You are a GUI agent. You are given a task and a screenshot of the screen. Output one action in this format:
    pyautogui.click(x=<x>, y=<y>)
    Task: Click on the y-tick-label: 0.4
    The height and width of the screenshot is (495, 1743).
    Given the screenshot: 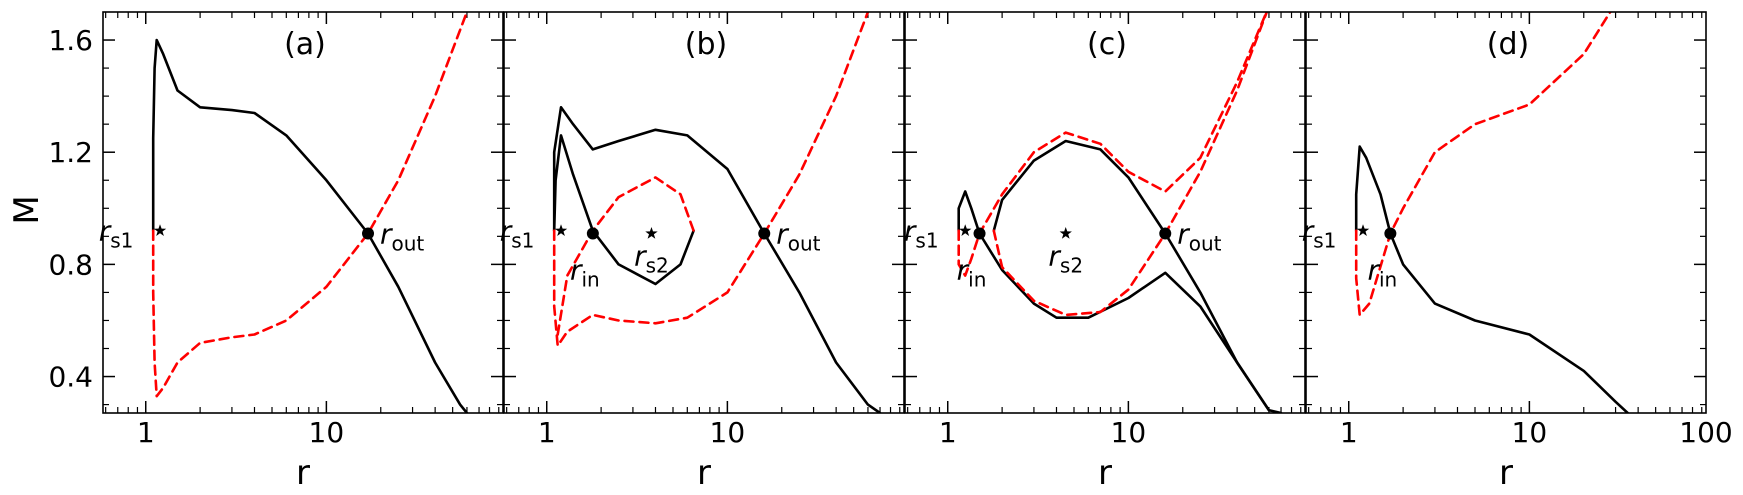 What is the action you would take?
    pyautogui.click(x=70, y=377)
    